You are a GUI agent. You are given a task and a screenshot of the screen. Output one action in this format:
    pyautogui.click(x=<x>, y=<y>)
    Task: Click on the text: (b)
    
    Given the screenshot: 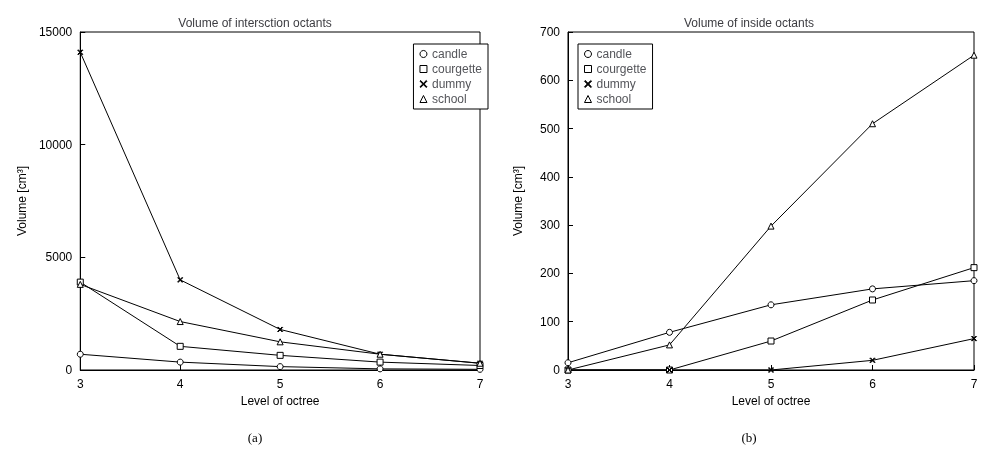 What is the action you would take?
    pyautogui.click(x=749, y=437)
    